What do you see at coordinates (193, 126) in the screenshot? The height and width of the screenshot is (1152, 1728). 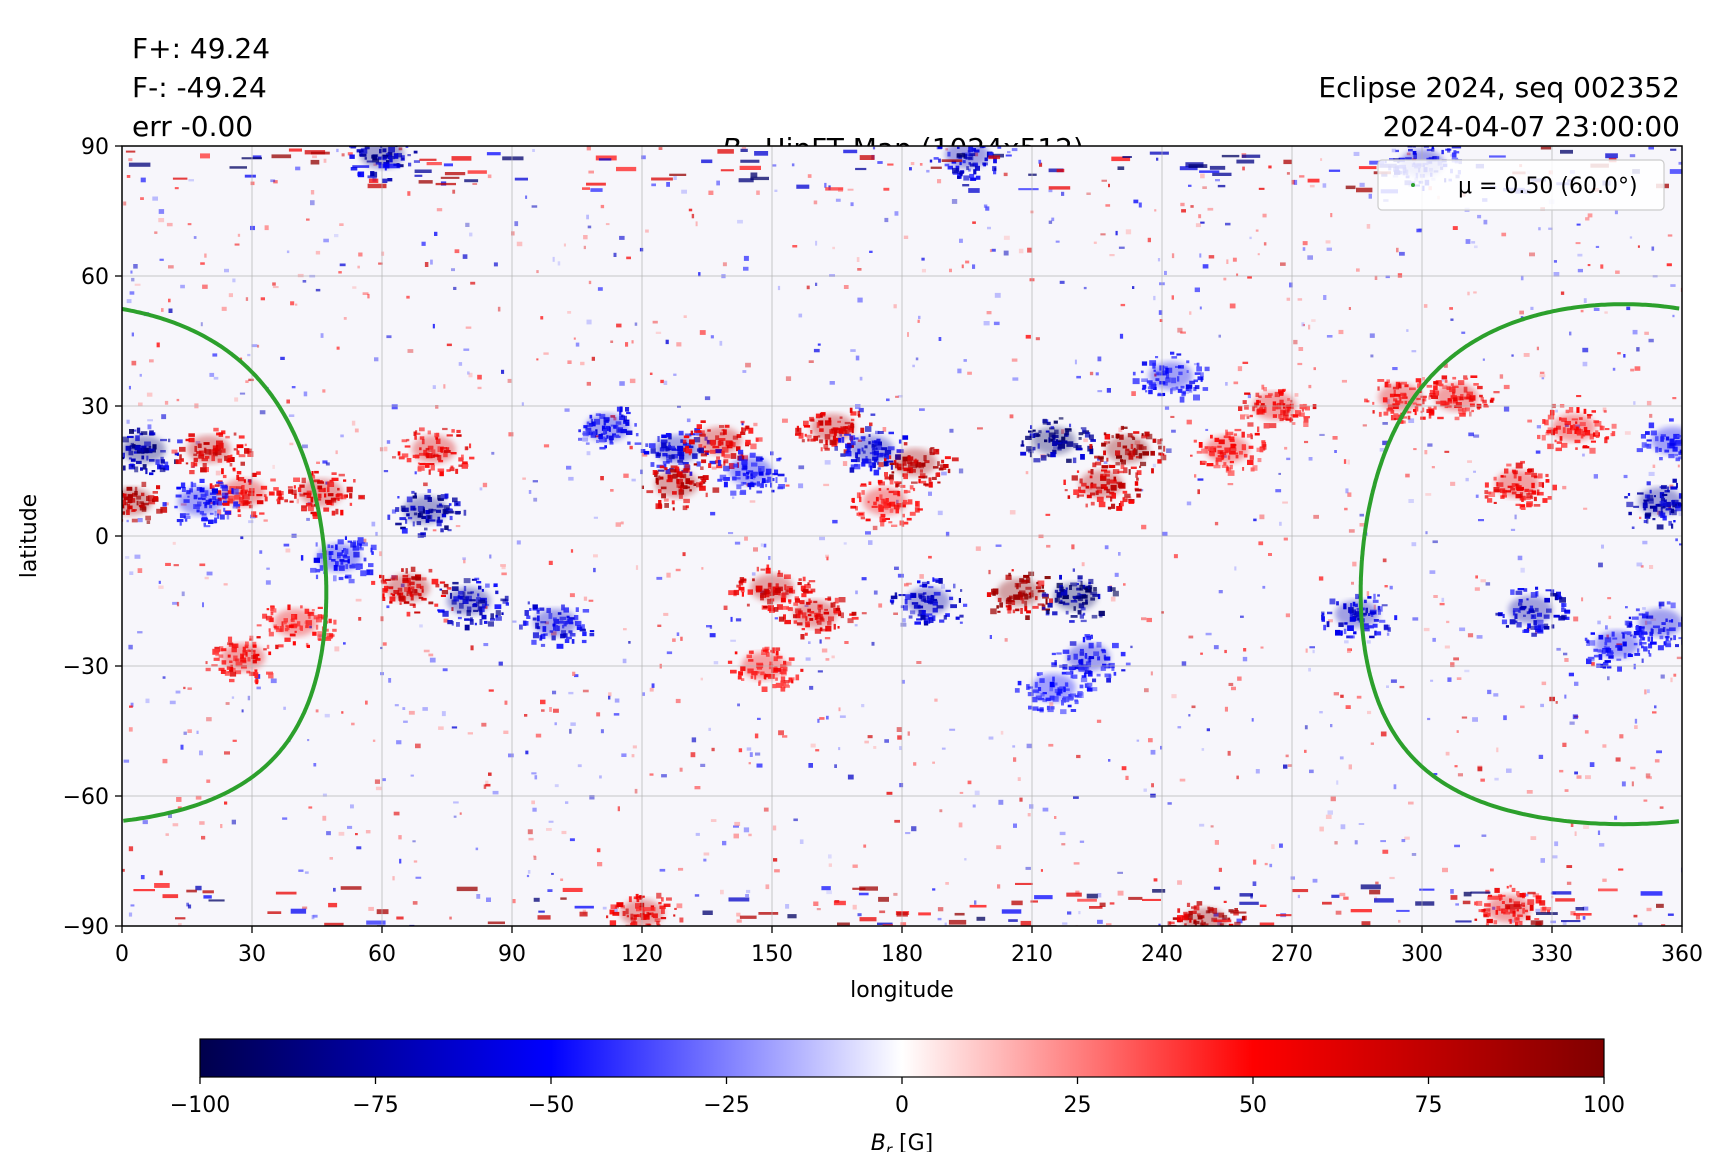 I see `flux-error: err -0.00` at bounding box center [193, 126].